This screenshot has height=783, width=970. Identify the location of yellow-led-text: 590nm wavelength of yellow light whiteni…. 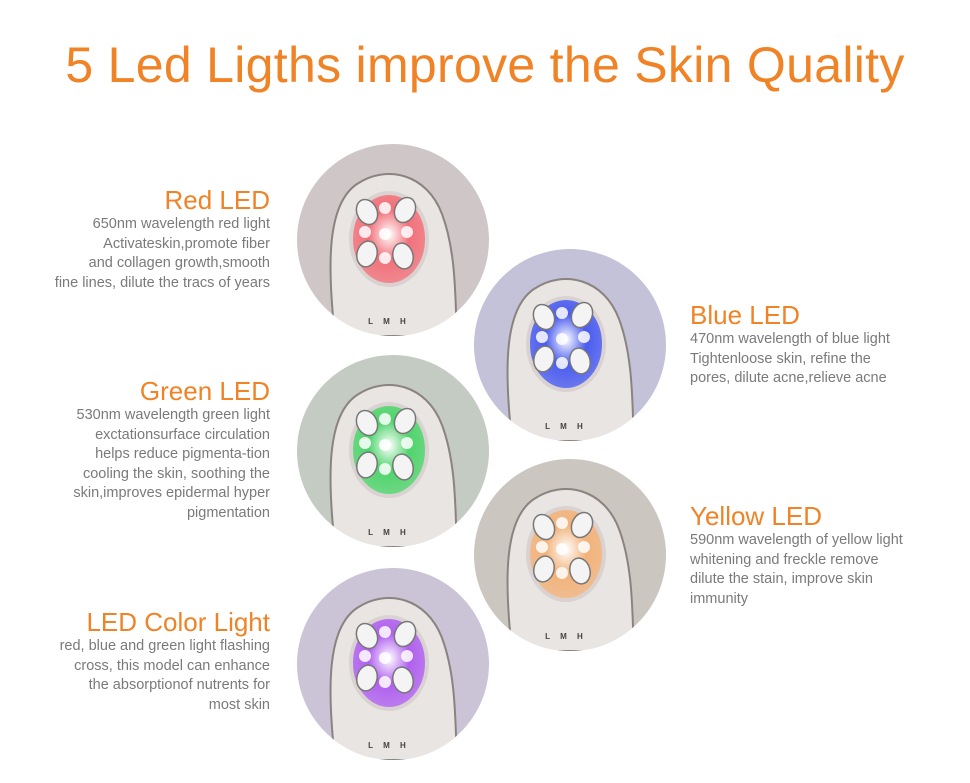
(796, 569).